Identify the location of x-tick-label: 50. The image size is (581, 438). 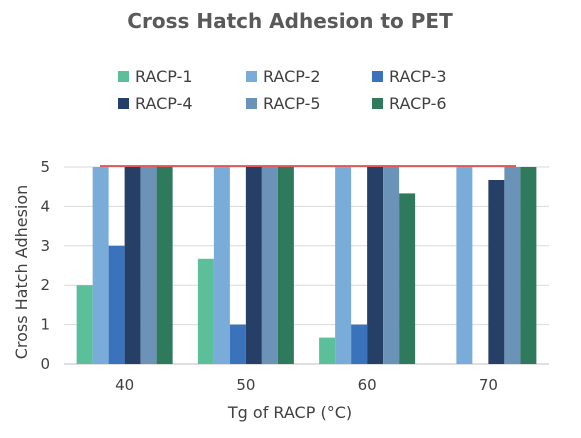
(245, 385).